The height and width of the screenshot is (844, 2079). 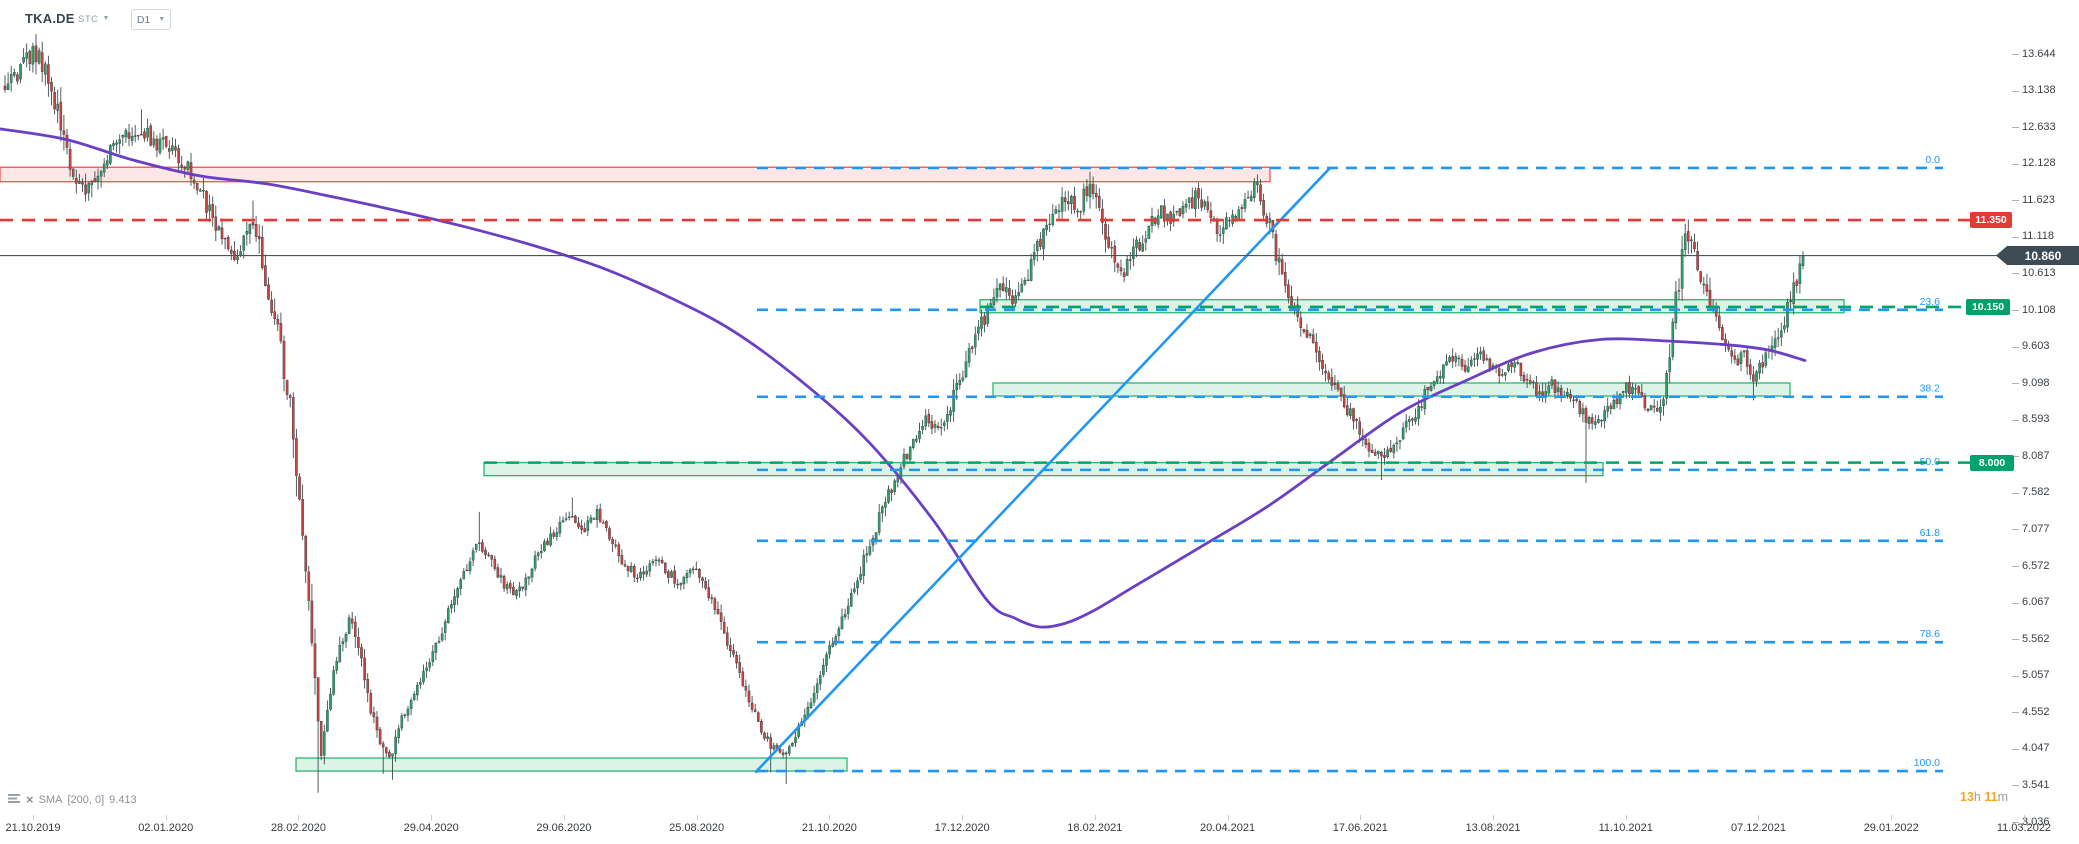 I want to click on date-tick-label: 13.08.2021, so click(x=1493, y=828).